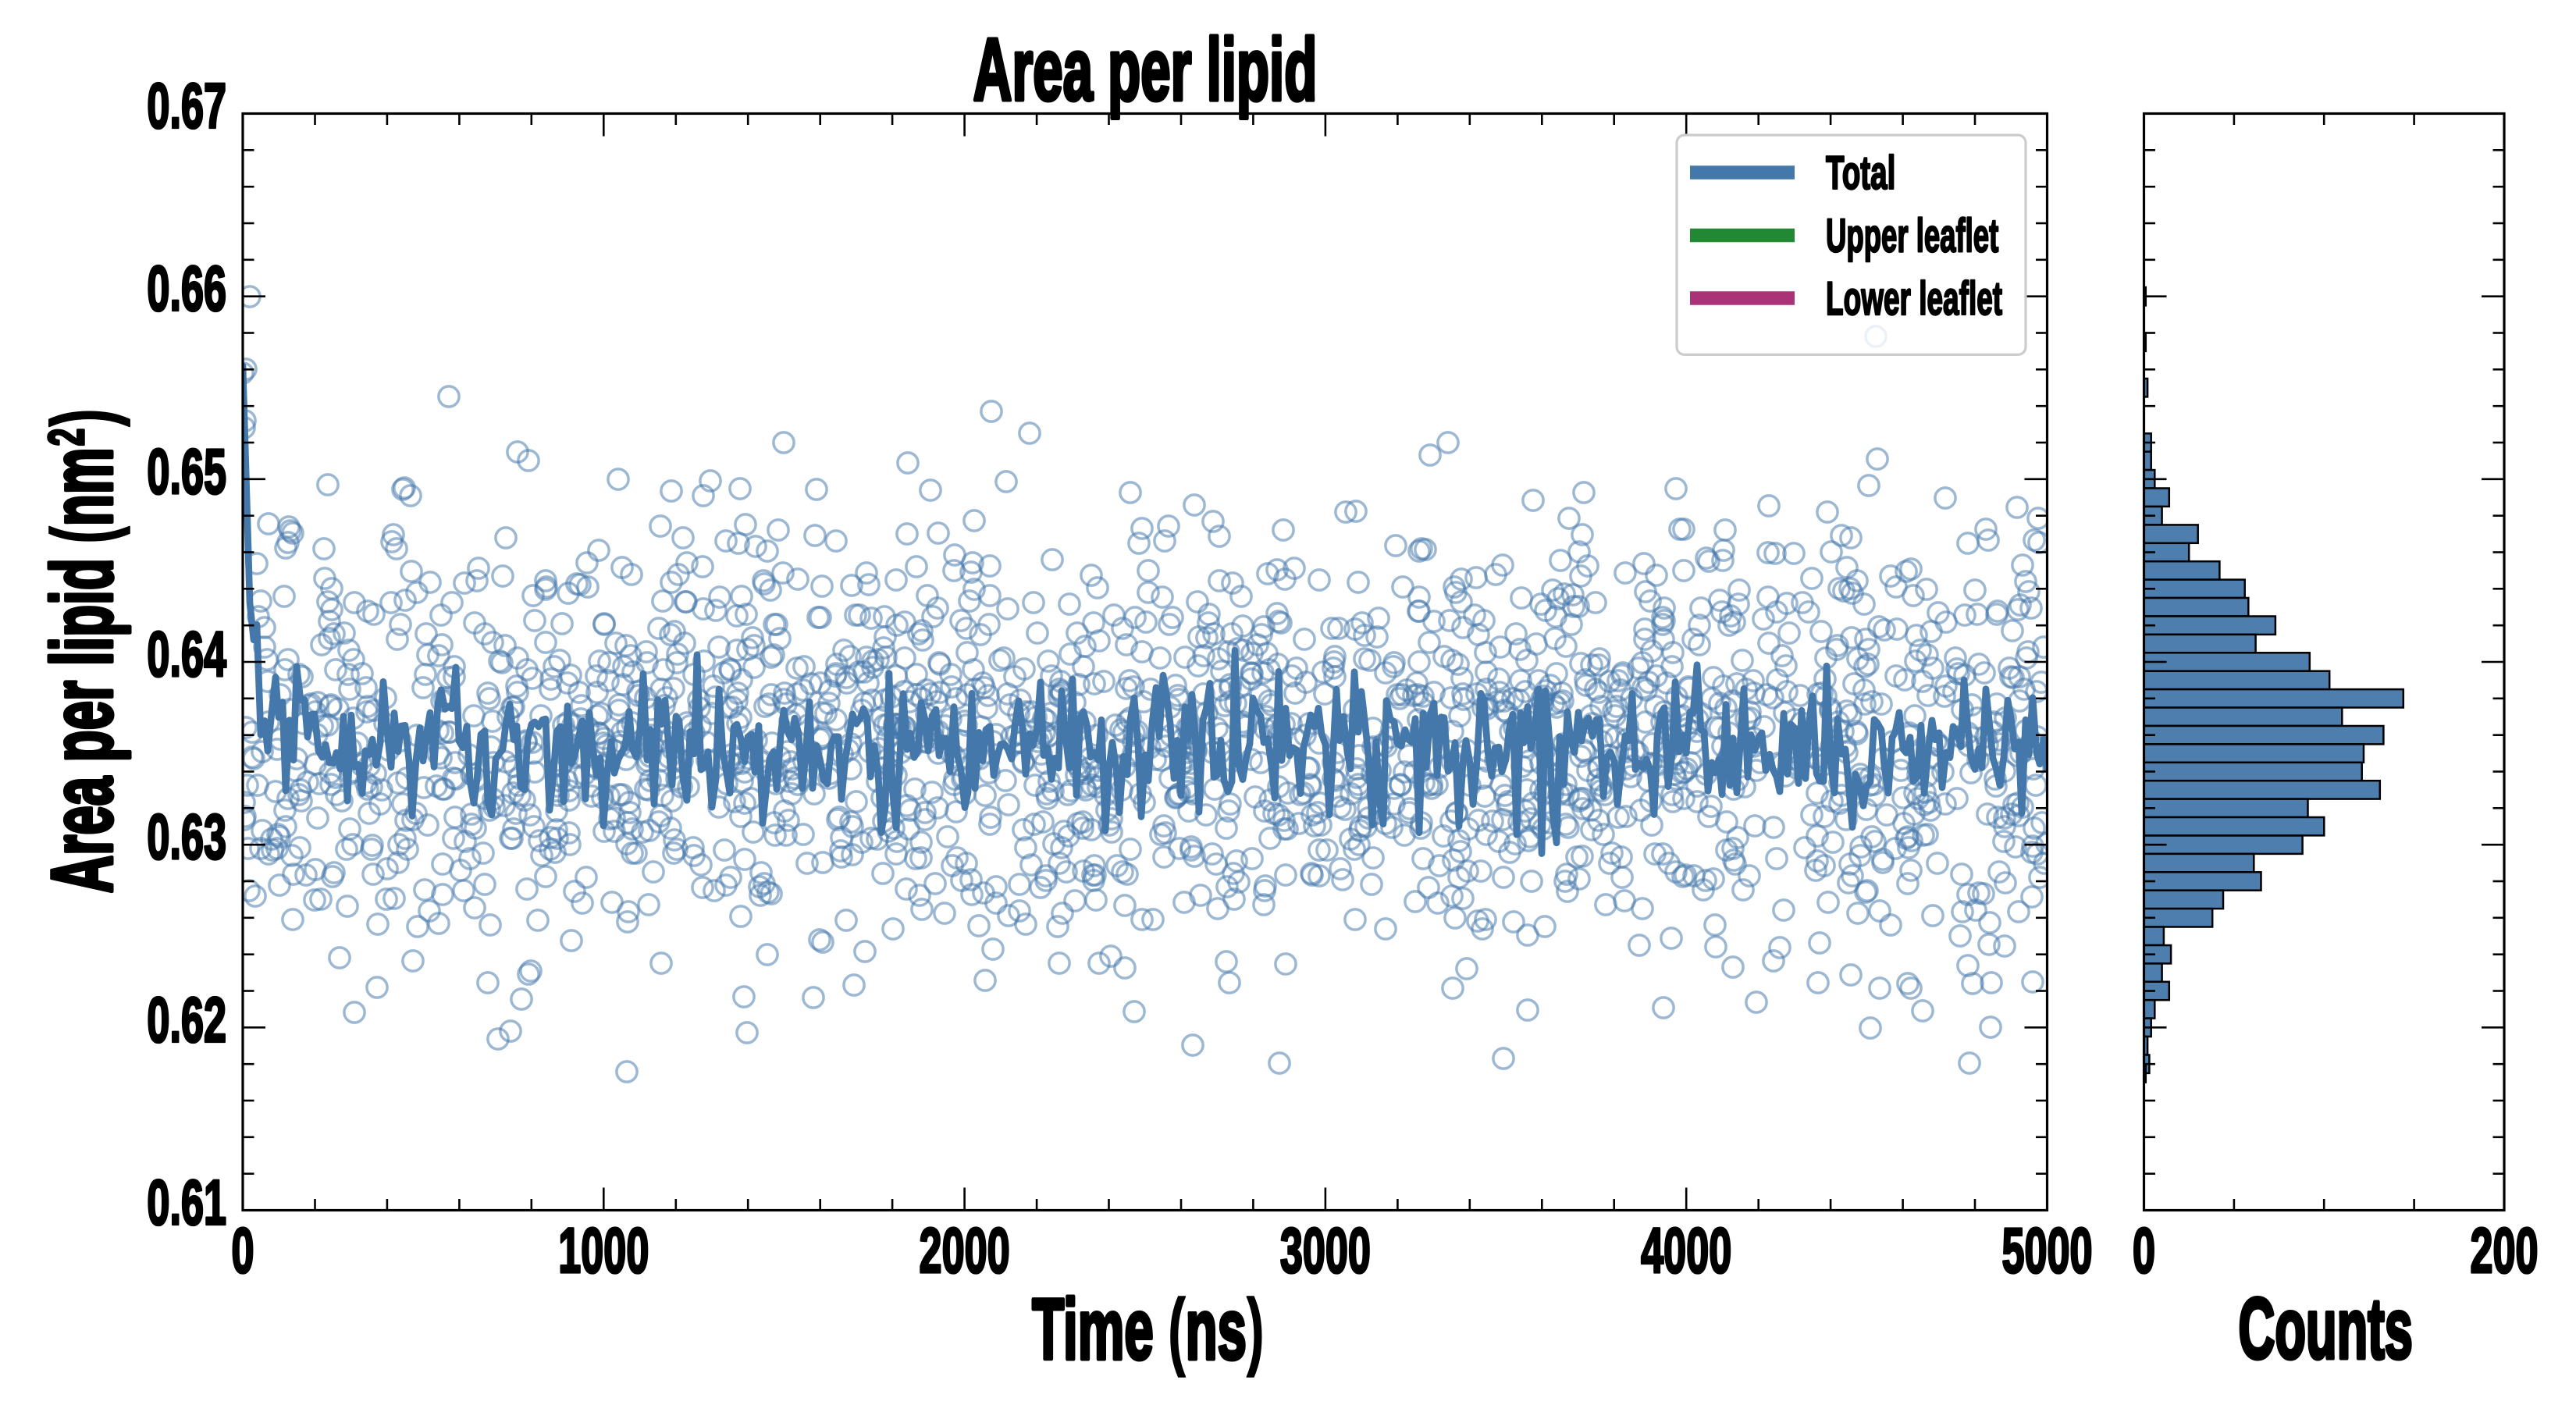 Image resolution: width=2576 pixels, height=1405 pixels. What do you see at coordinates (1914, 298) in the screenshot?
I see `svg-text: Lower leaflet` at bounding box center [1914, 298].